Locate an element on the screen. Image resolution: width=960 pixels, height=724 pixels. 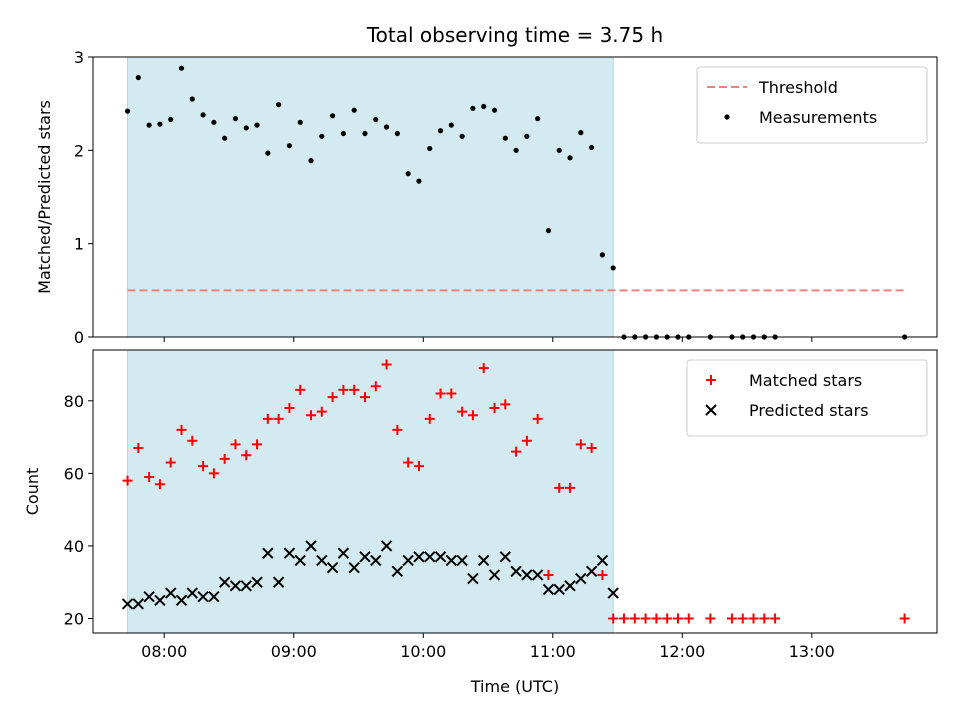
y-tick-label: 80 is located at coordinates (74, 401).